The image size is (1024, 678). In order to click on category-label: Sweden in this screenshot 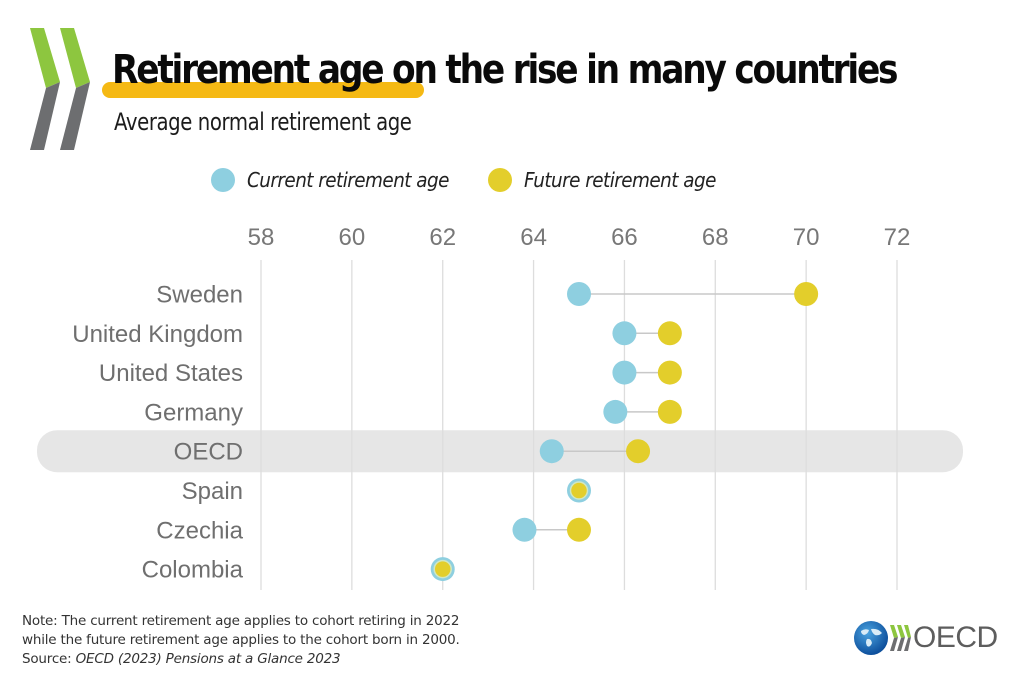, I will do `click(199, 295)`.